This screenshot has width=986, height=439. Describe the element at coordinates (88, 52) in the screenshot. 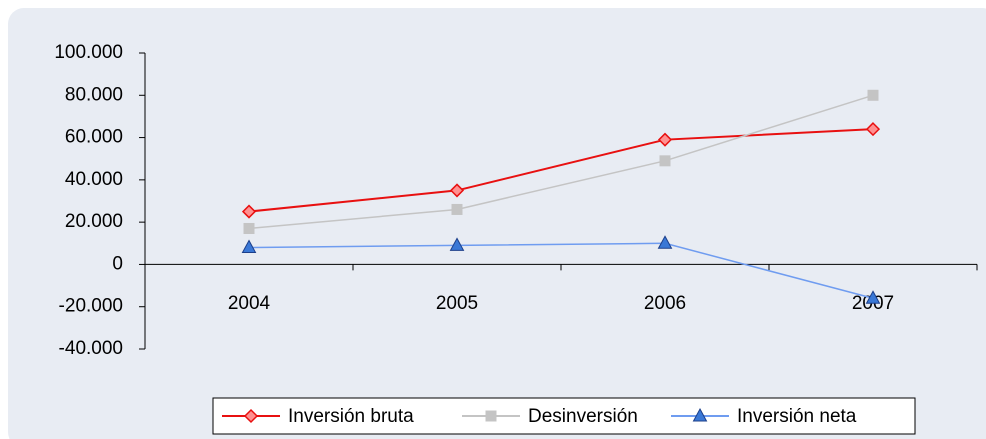

I see `y-tick-label: 100.000` at that location.